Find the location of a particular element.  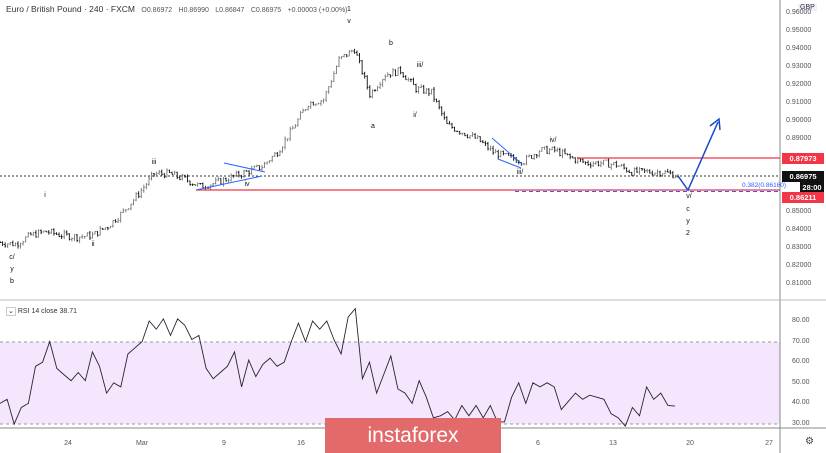

wedge-pattern is located at coordinates (507, 153).